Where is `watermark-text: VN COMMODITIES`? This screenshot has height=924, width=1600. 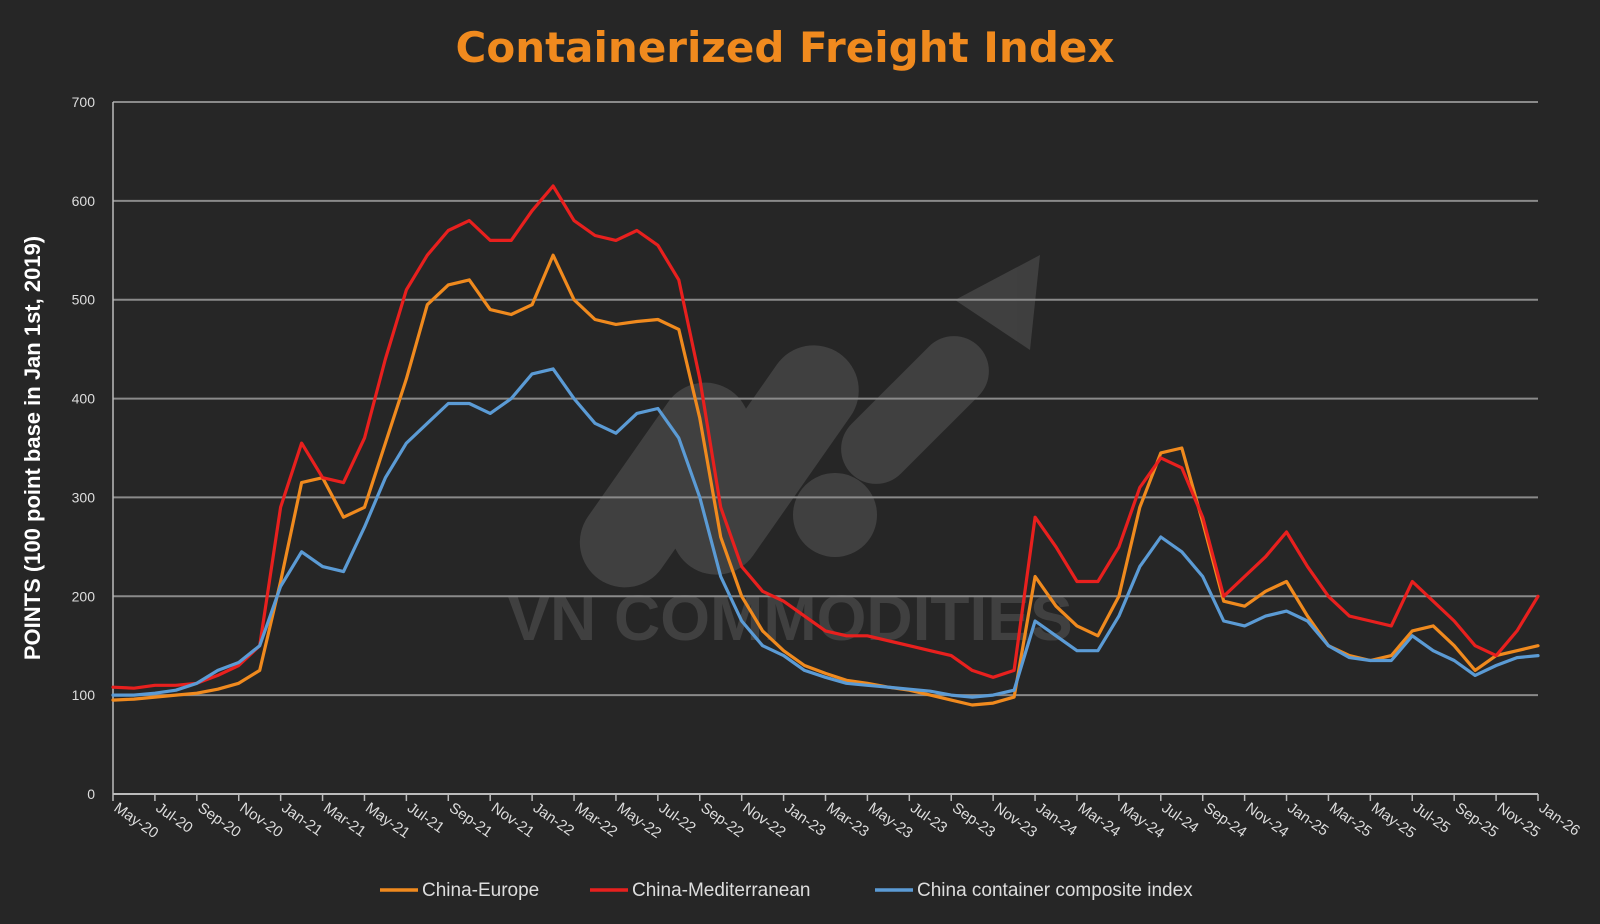 watermark-text: VN COMMODITIES is located at coordinates (789, 618).